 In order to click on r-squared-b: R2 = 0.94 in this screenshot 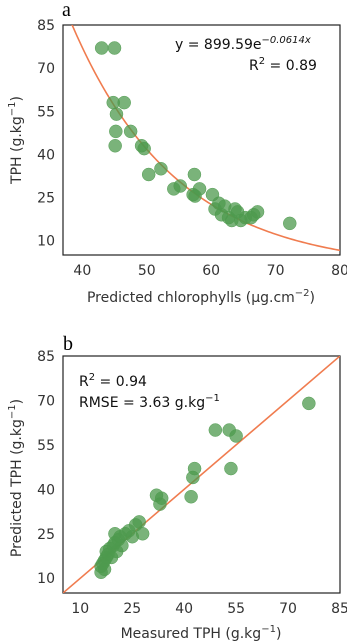, I will do `click(113, 381)`.